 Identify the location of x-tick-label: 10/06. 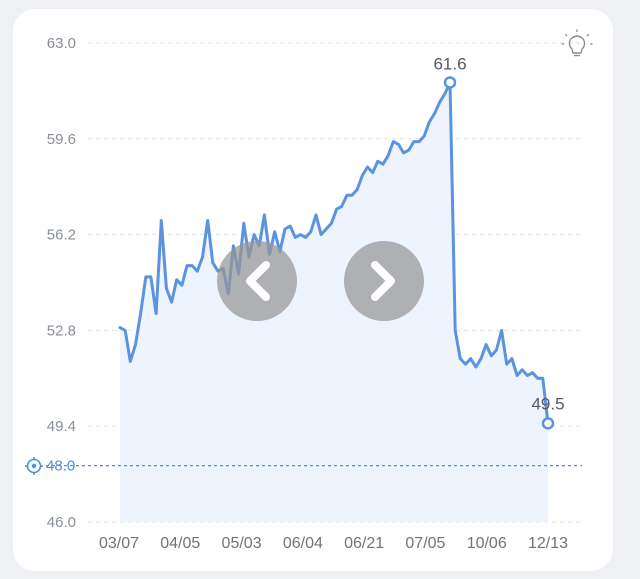
(487, 543).